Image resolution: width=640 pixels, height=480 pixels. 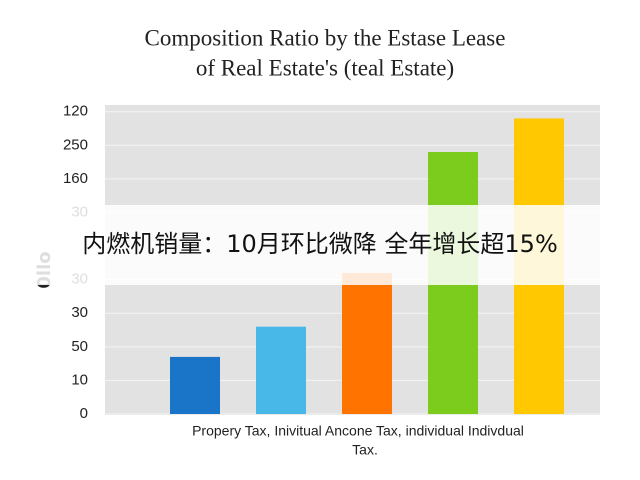 What do you see at coordinates (79, 346) in the screenshot?
I see `y-tick-label: 50` at bounding box center [79, 346].